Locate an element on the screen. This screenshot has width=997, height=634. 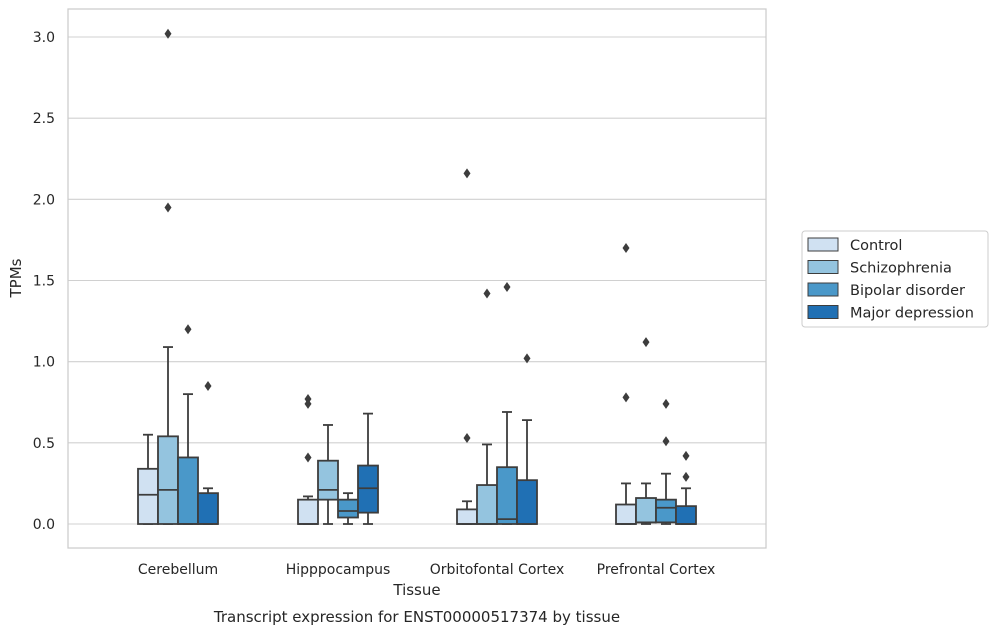
y-axis-label: TPMs is located at coordinates (16, 278).